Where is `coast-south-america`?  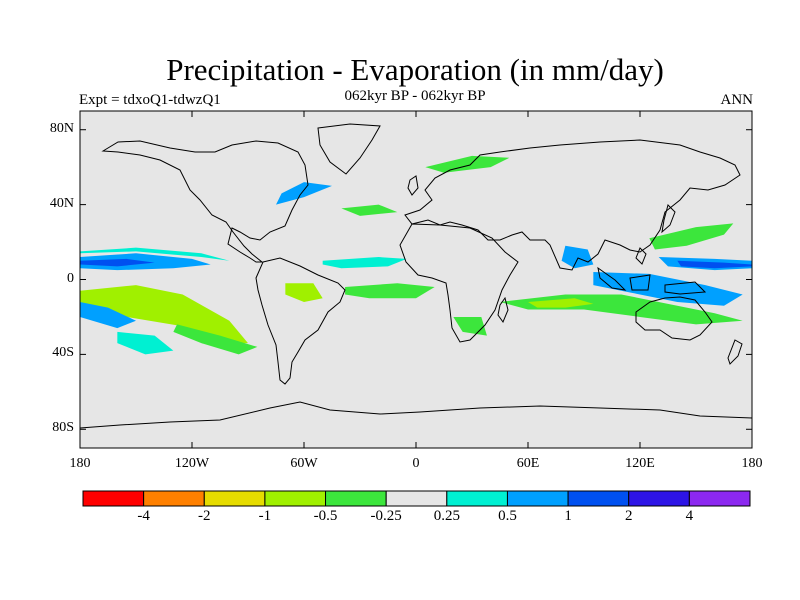
coast-south-america is located at coordinates (300, 321).